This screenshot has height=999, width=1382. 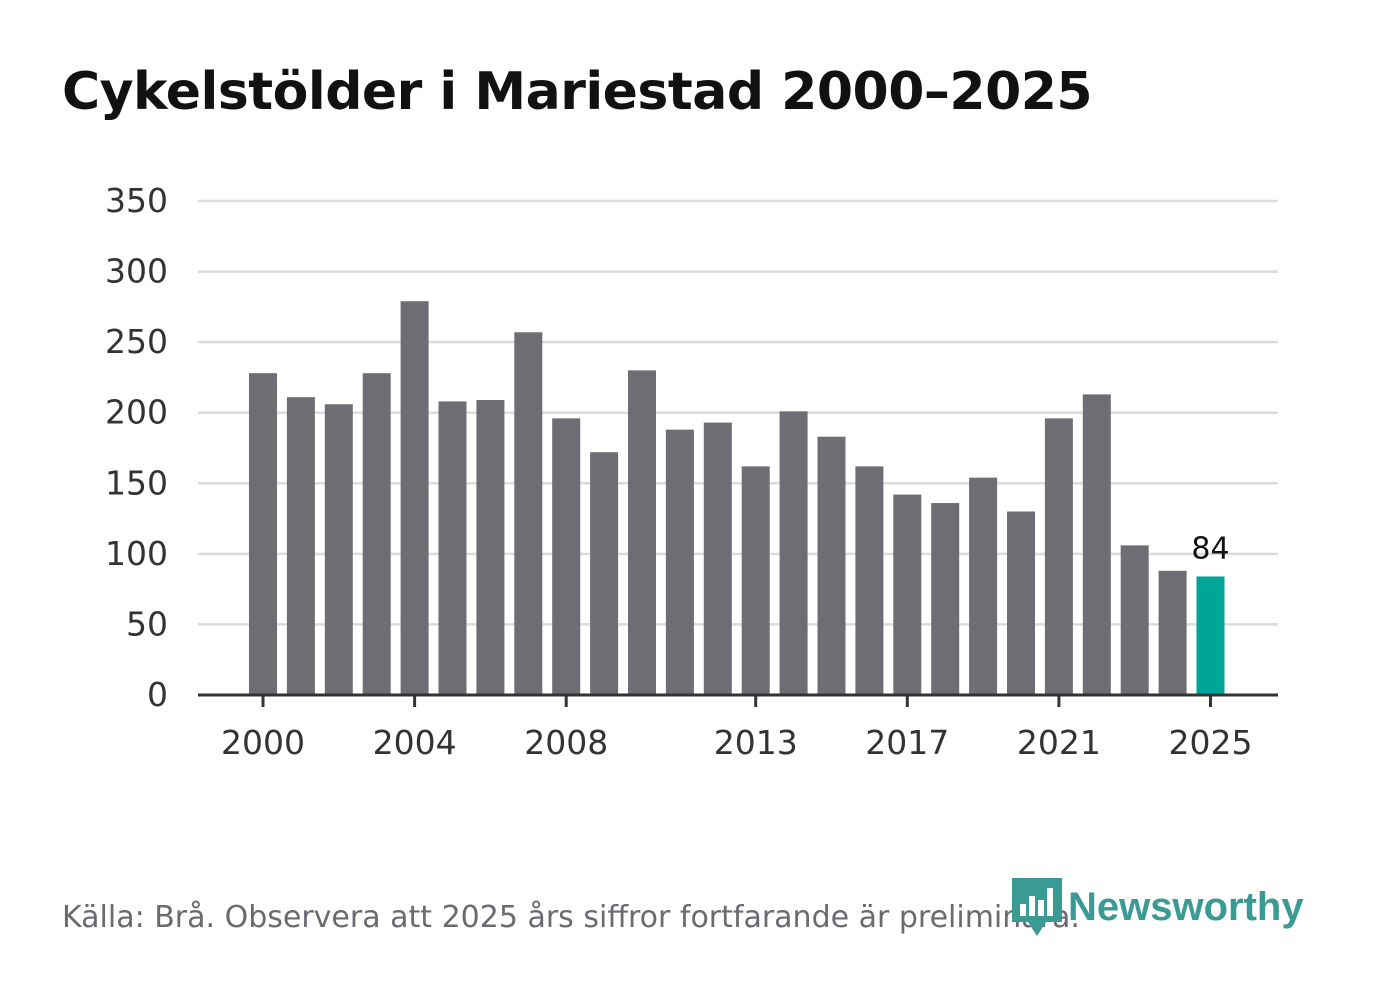 What do you see at coordinates (452, 548) in the screenshot?
I see `bar-2005` at bounding box center [452, 548].